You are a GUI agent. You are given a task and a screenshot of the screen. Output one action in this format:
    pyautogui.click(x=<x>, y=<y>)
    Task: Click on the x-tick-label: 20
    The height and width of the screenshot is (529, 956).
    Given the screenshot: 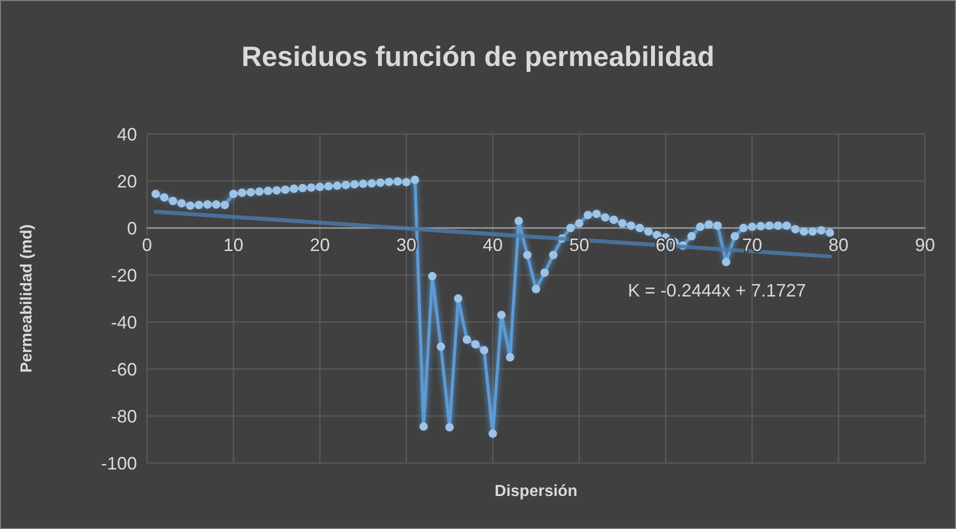 What is the action you would take?
    pyautogui.click(x=320, y=245)
    